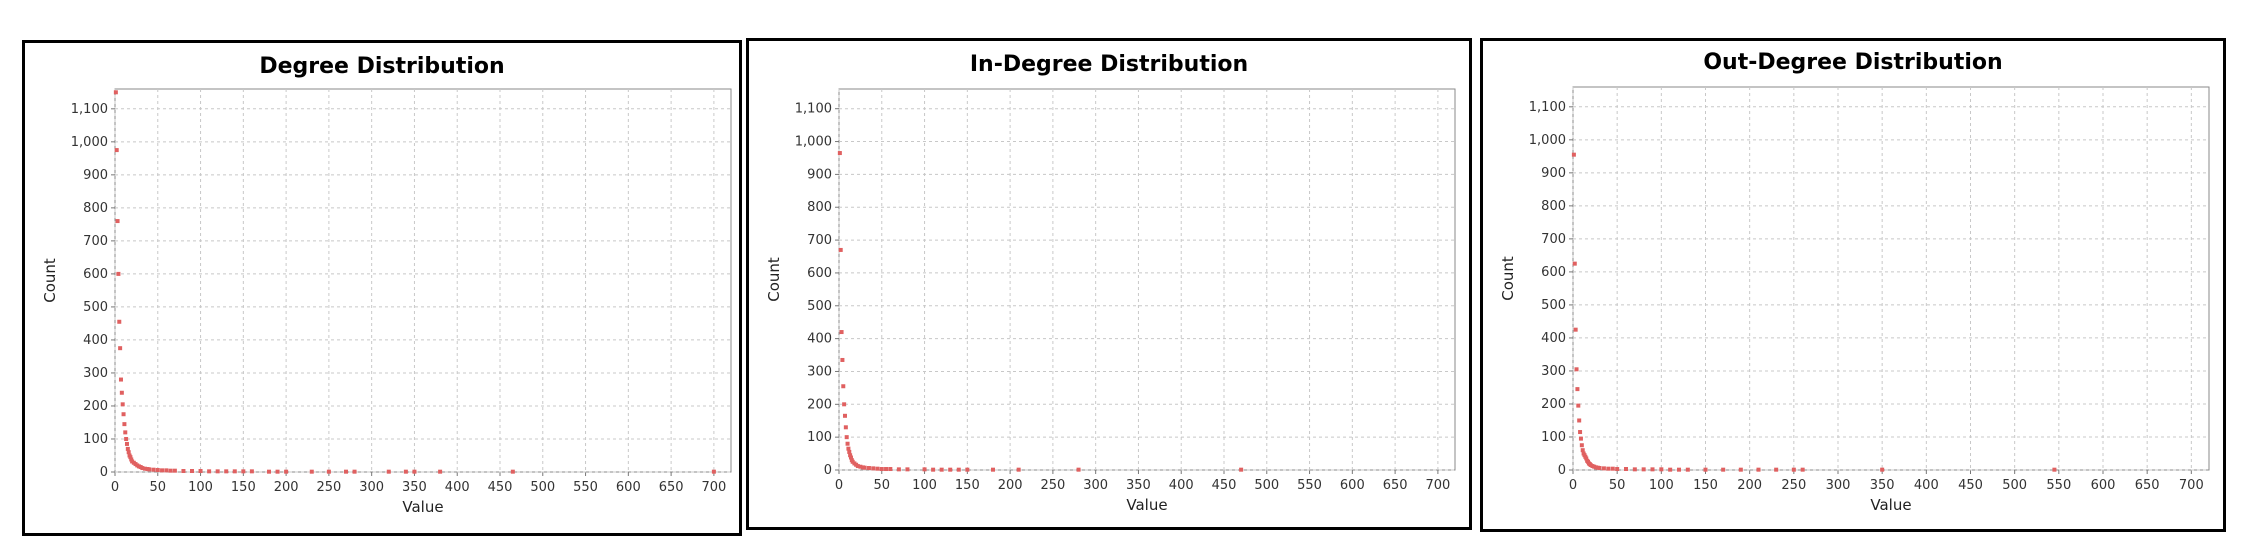  Describe the element at coordinates (158, 487) in the screenshot. I see `x-tick-label: 50` at that location.